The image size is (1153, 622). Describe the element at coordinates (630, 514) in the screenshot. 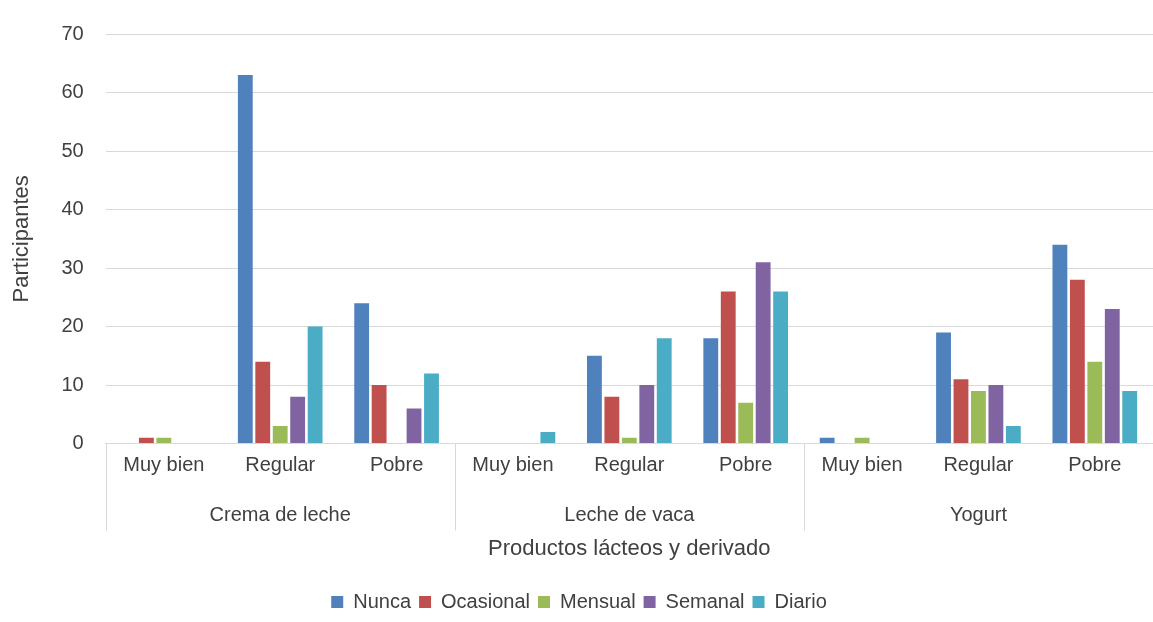

I see `text: Leche de vaca` at that location.